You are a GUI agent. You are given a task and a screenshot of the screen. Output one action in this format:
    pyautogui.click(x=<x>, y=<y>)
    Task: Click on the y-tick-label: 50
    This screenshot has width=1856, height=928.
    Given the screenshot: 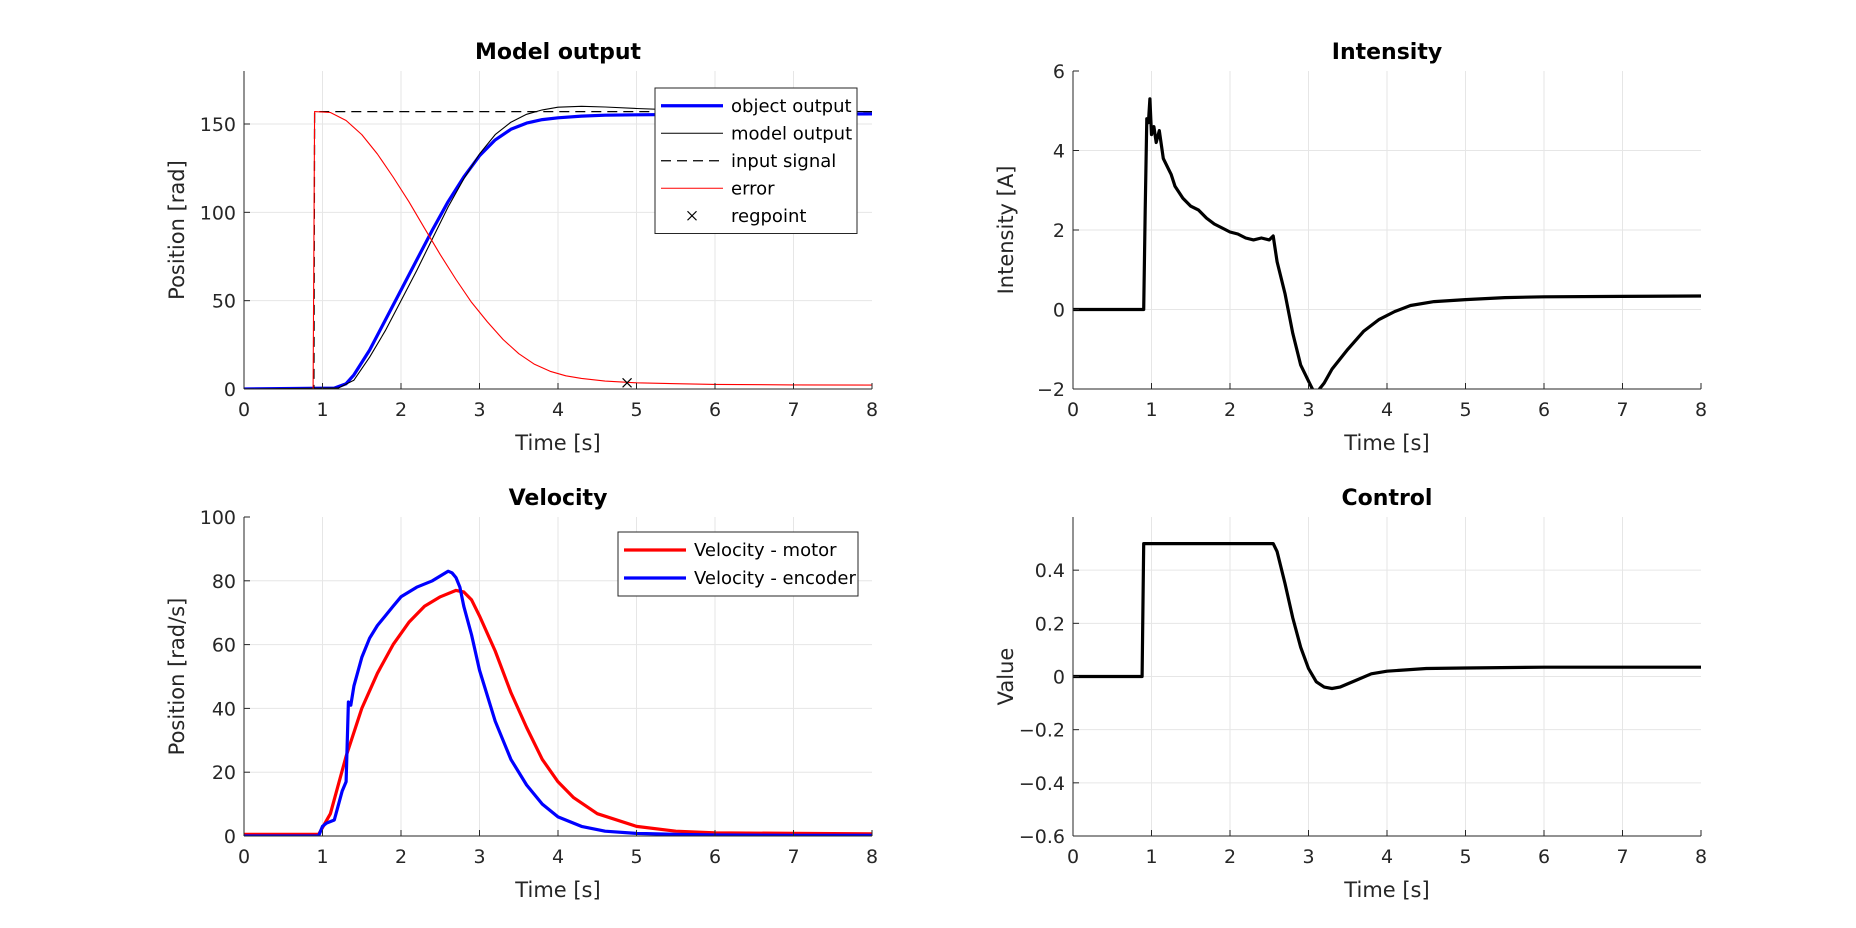 What is the action you would take?
    pyautogui.click(x=224, y=302)
    